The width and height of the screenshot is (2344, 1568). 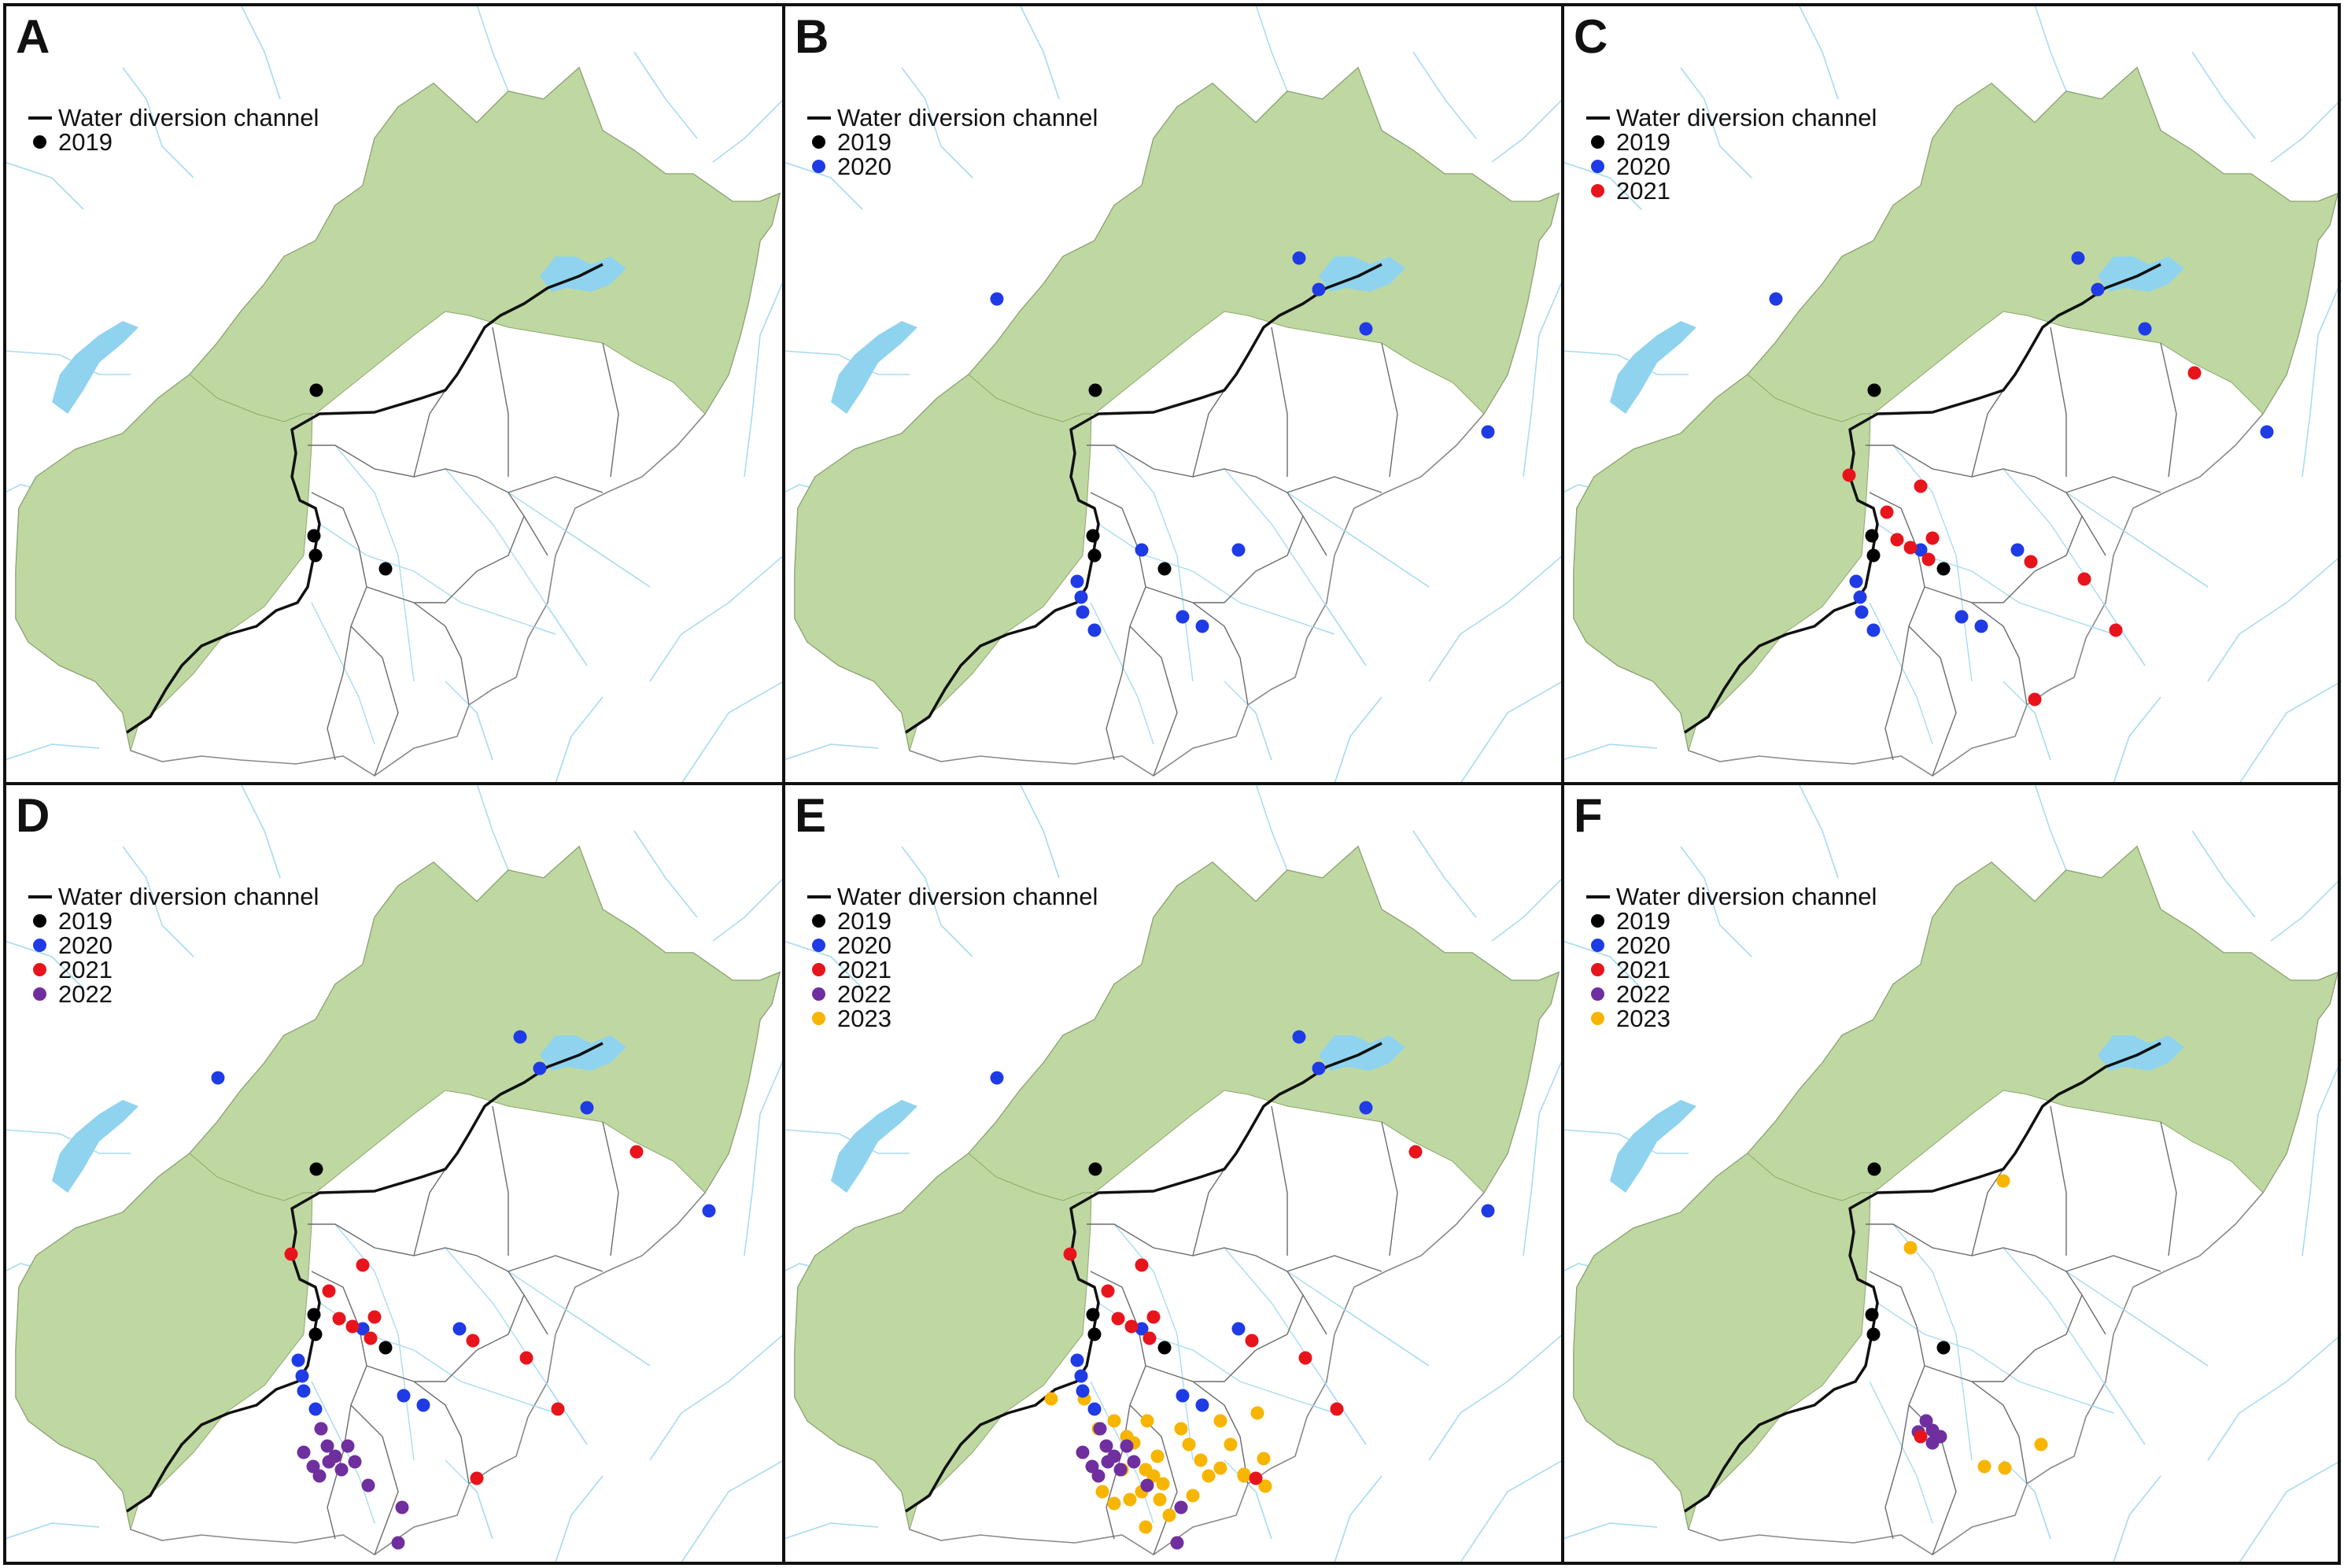 I want to click on legend-label-year: 2022, so click(x=85, y=994).